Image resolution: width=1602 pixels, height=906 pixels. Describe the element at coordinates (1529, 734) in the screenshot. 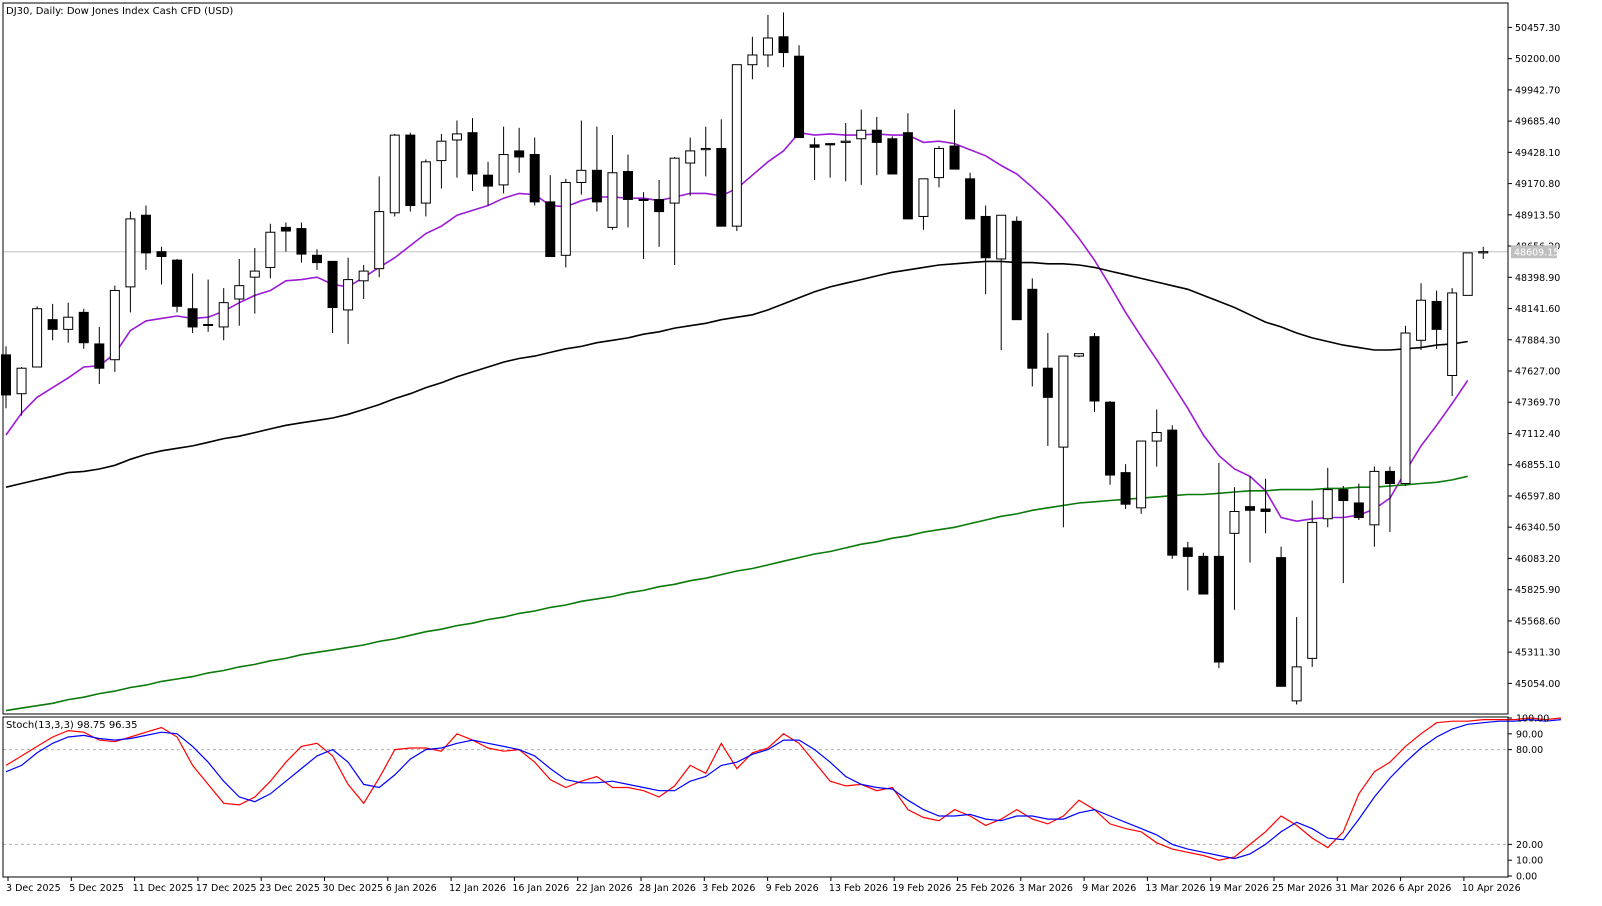

I see `stoch-tick-label: 90.00` at that location.